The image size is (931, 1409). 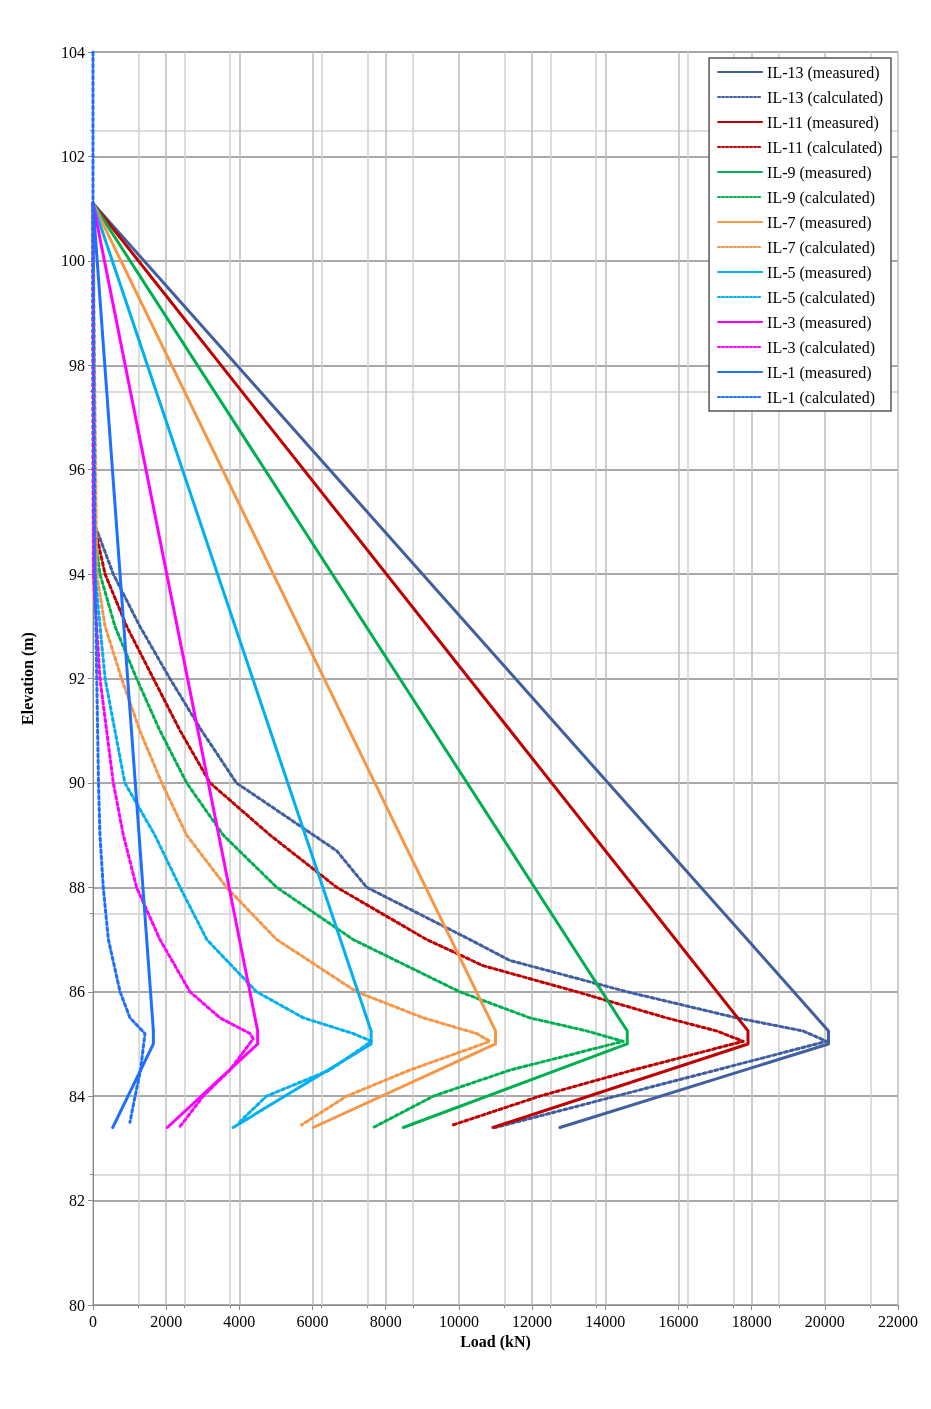 What do you see at coordinates (312, 1321) in the screenshot?
I see `x-tick-label: 6000` at bounding box center [312, 1321].